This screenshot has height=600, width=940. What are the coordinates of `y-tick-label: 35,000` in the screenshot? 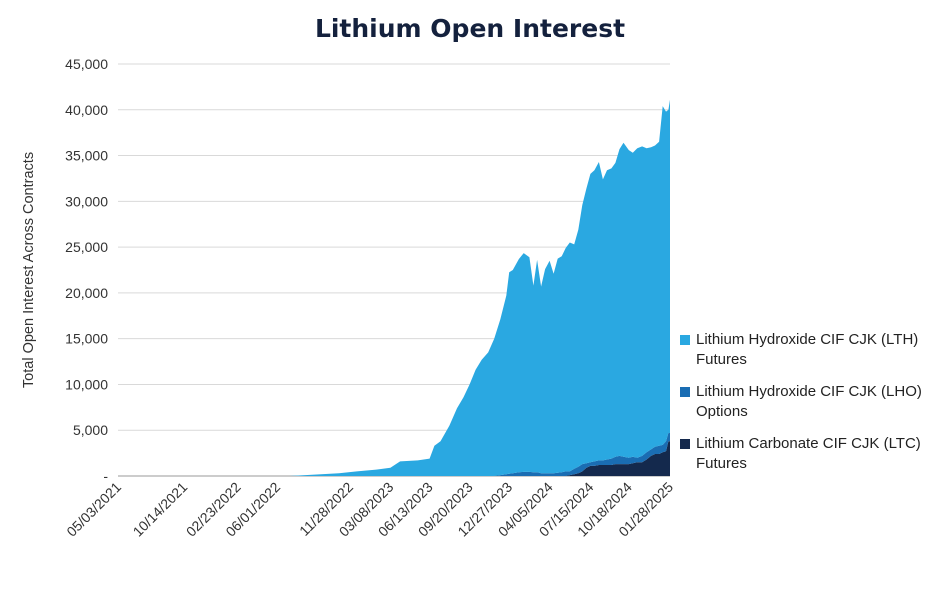 It's located at (86, 156).